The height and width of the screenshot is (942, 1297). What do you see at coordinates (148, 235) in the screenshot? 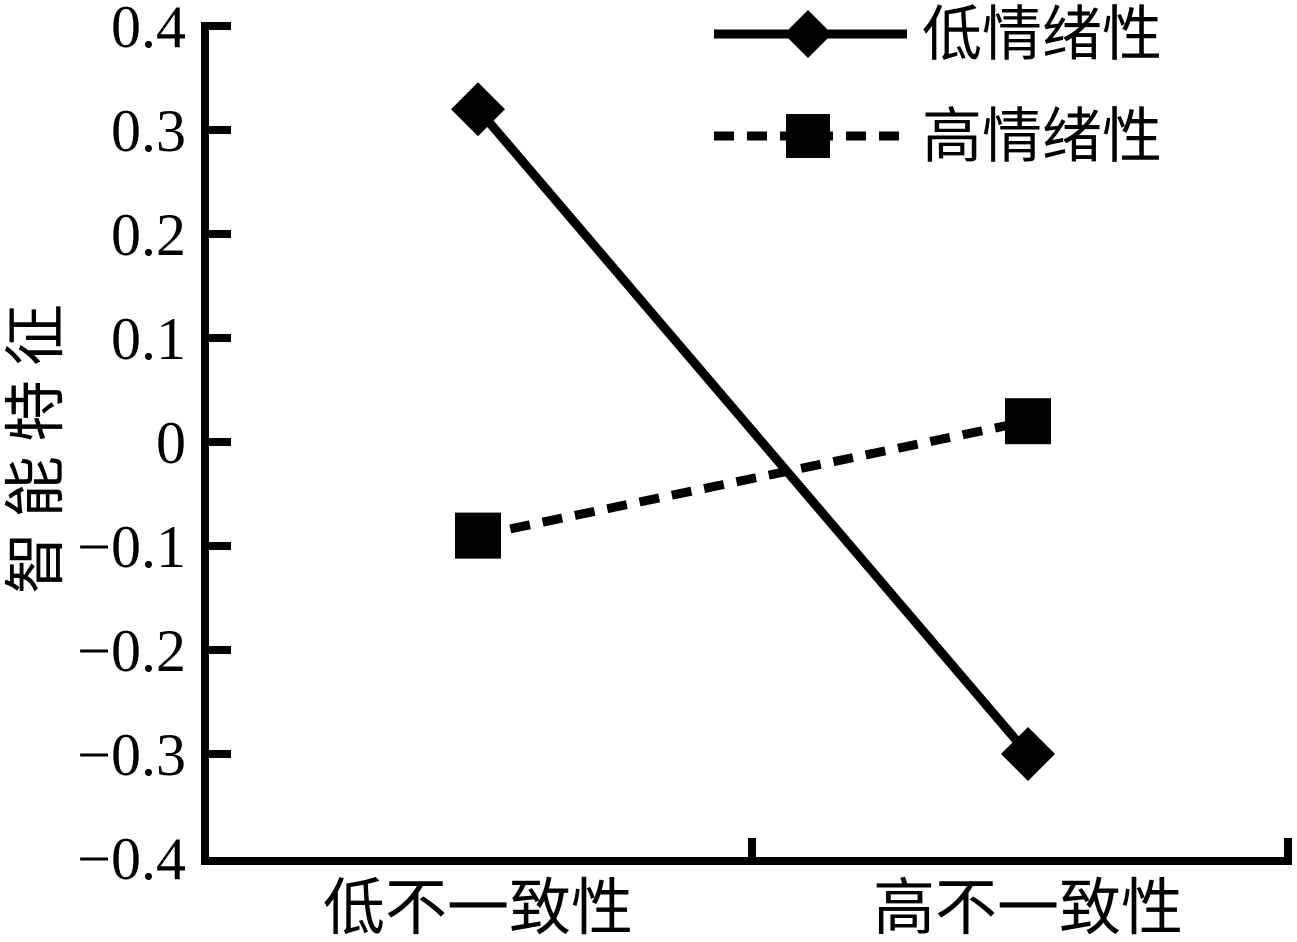
I see `y-tick-label: 0.2` at bounding box center [148, 235].